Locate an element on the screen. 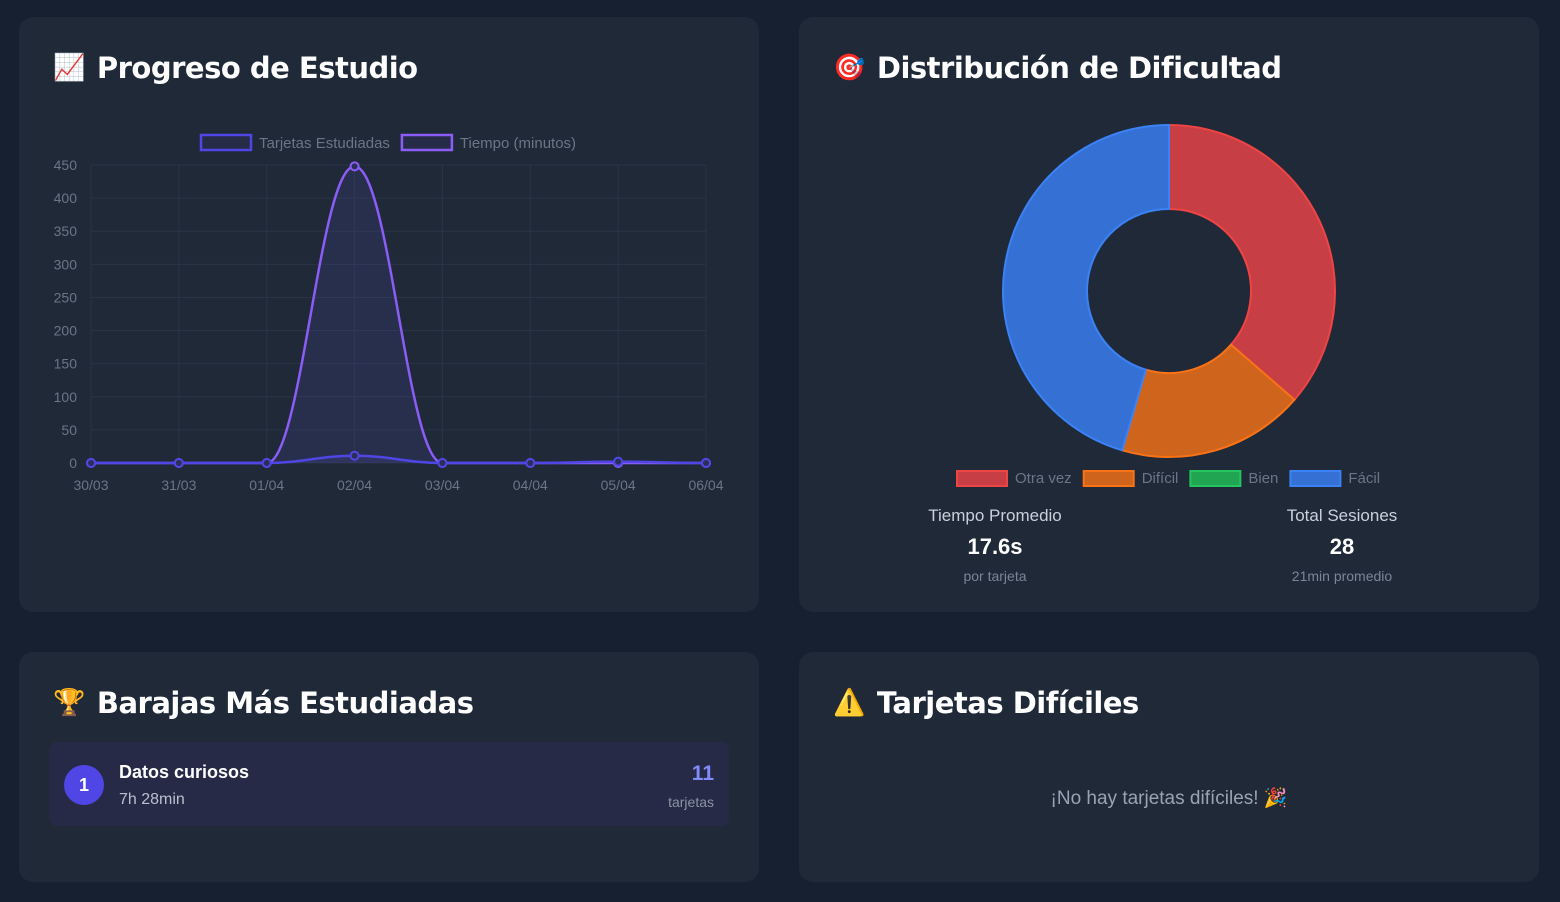  y-tick-label: 250 is located at coordinates (66, 297).